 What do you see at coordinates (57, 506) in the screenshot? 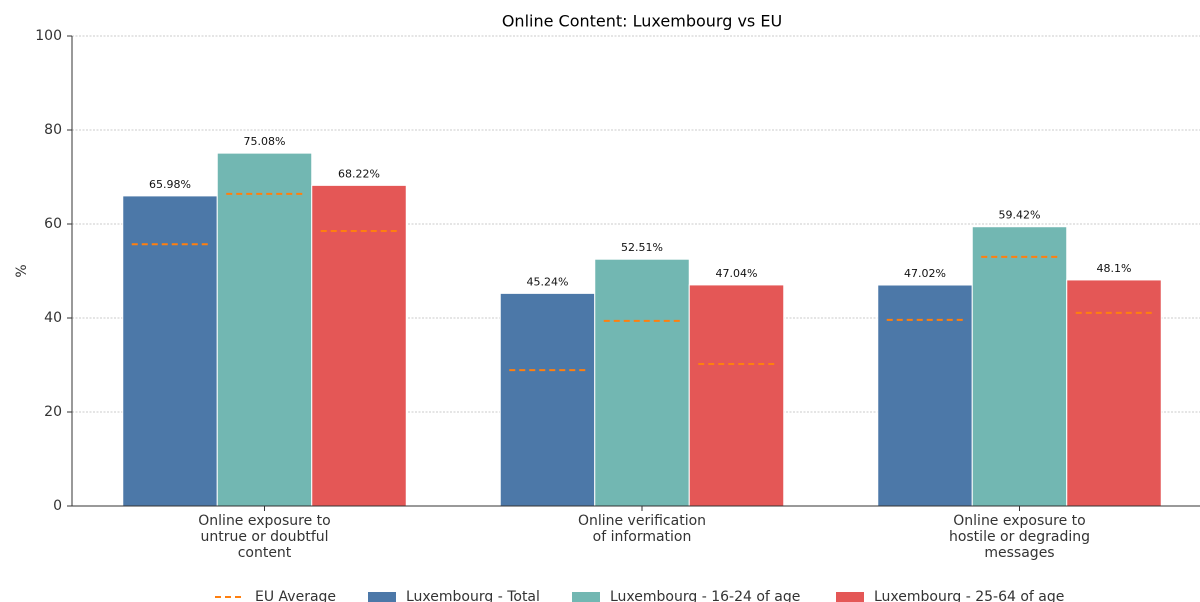
I see `y-tick-label: 0` at bounding box center [57, 506].